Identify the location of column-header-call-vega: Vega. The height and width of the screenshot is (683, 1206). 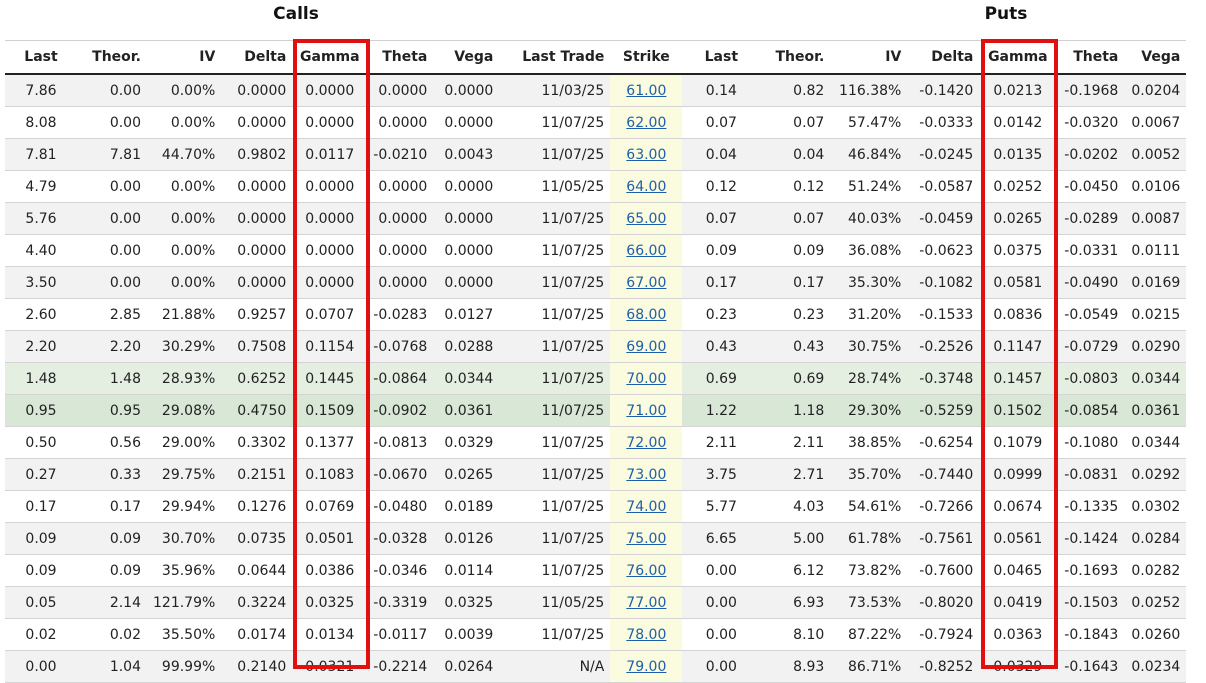
(466, 57).